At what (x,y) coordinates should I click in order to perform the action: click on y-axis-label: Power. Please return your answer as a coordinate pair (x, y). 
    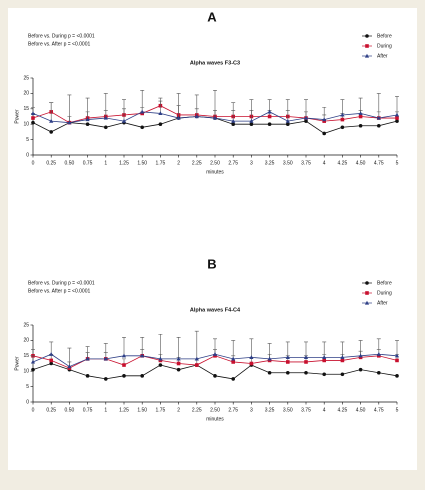
    Looking at the image, I should click on (17, 116).